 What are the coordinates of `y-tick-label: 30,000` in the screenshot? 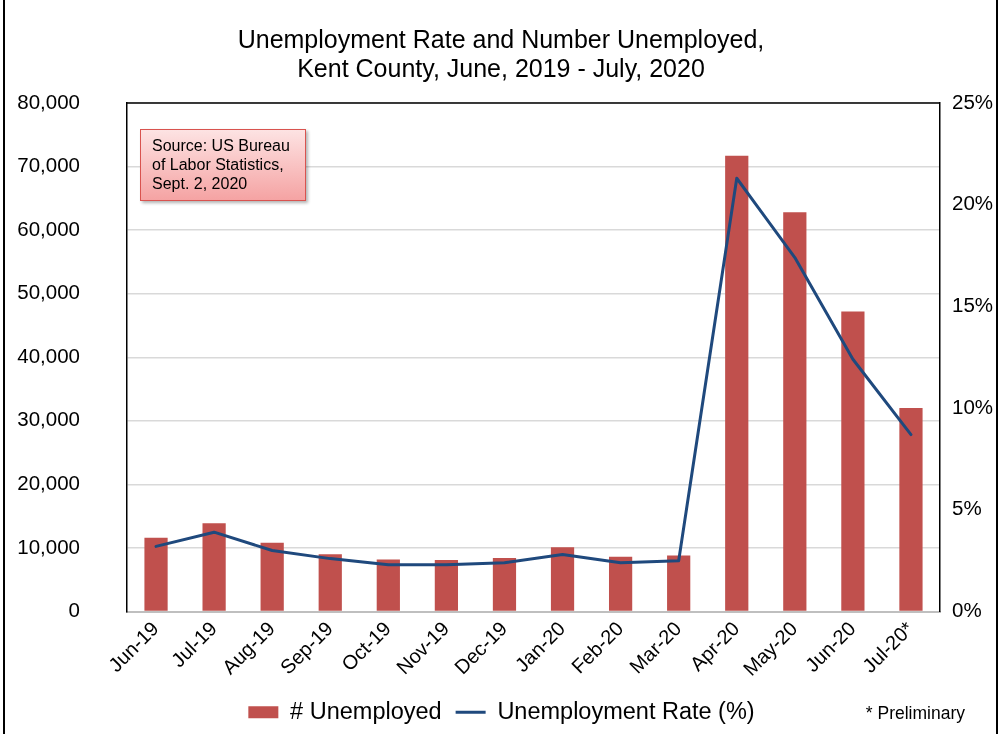 It's located at (48, 419).